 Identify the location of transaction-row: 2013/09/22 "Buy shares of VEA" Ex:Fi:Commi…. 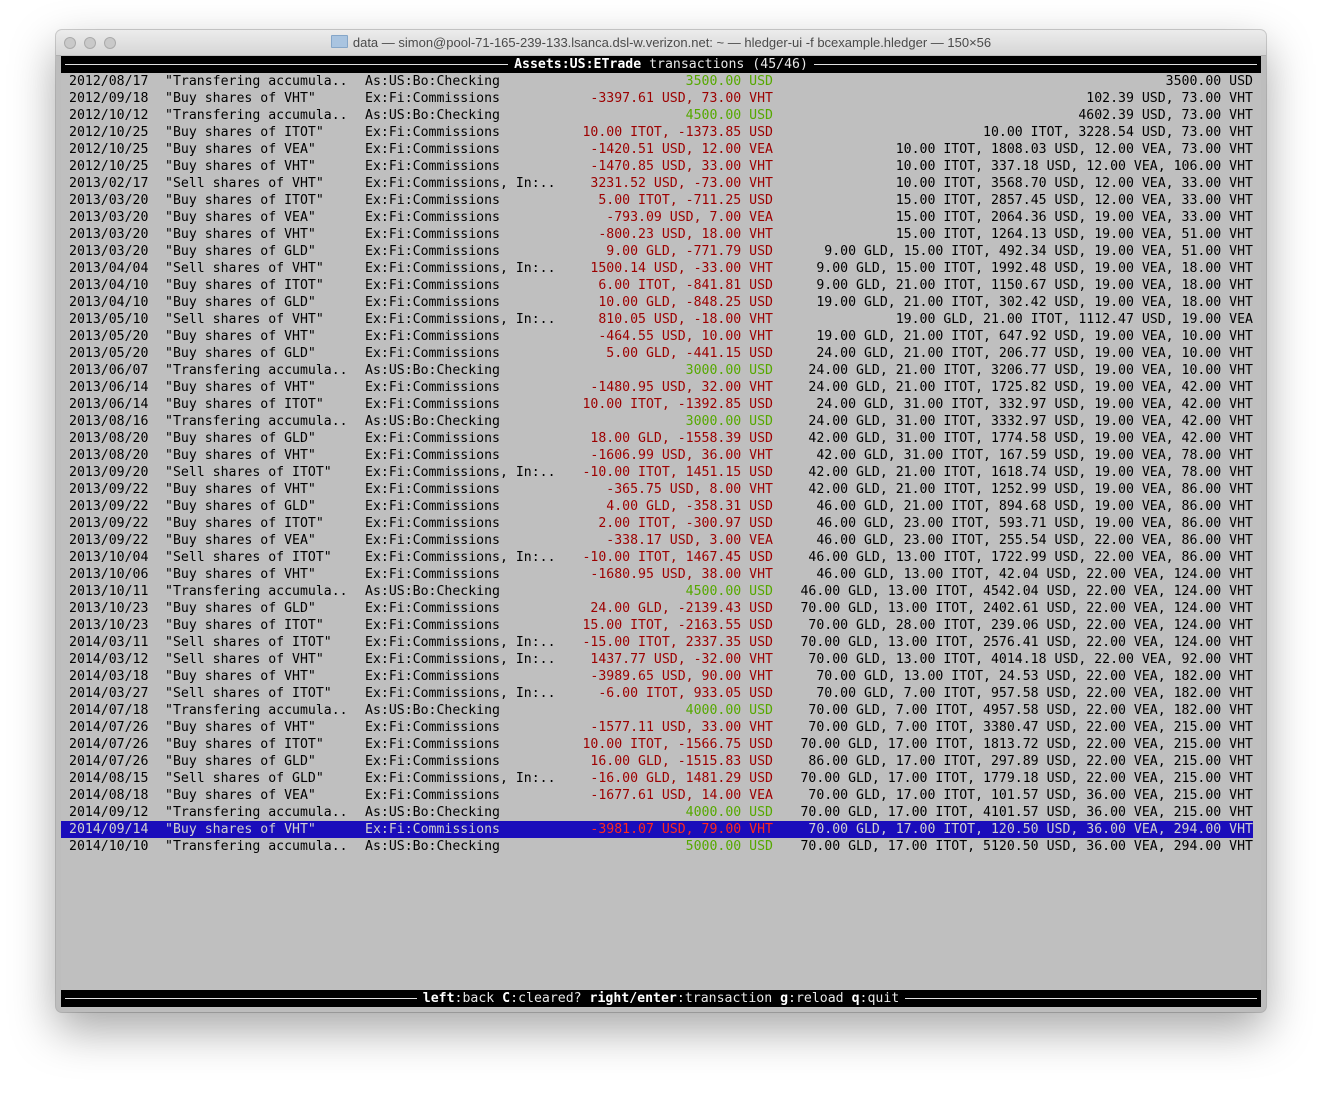
(657, 540).